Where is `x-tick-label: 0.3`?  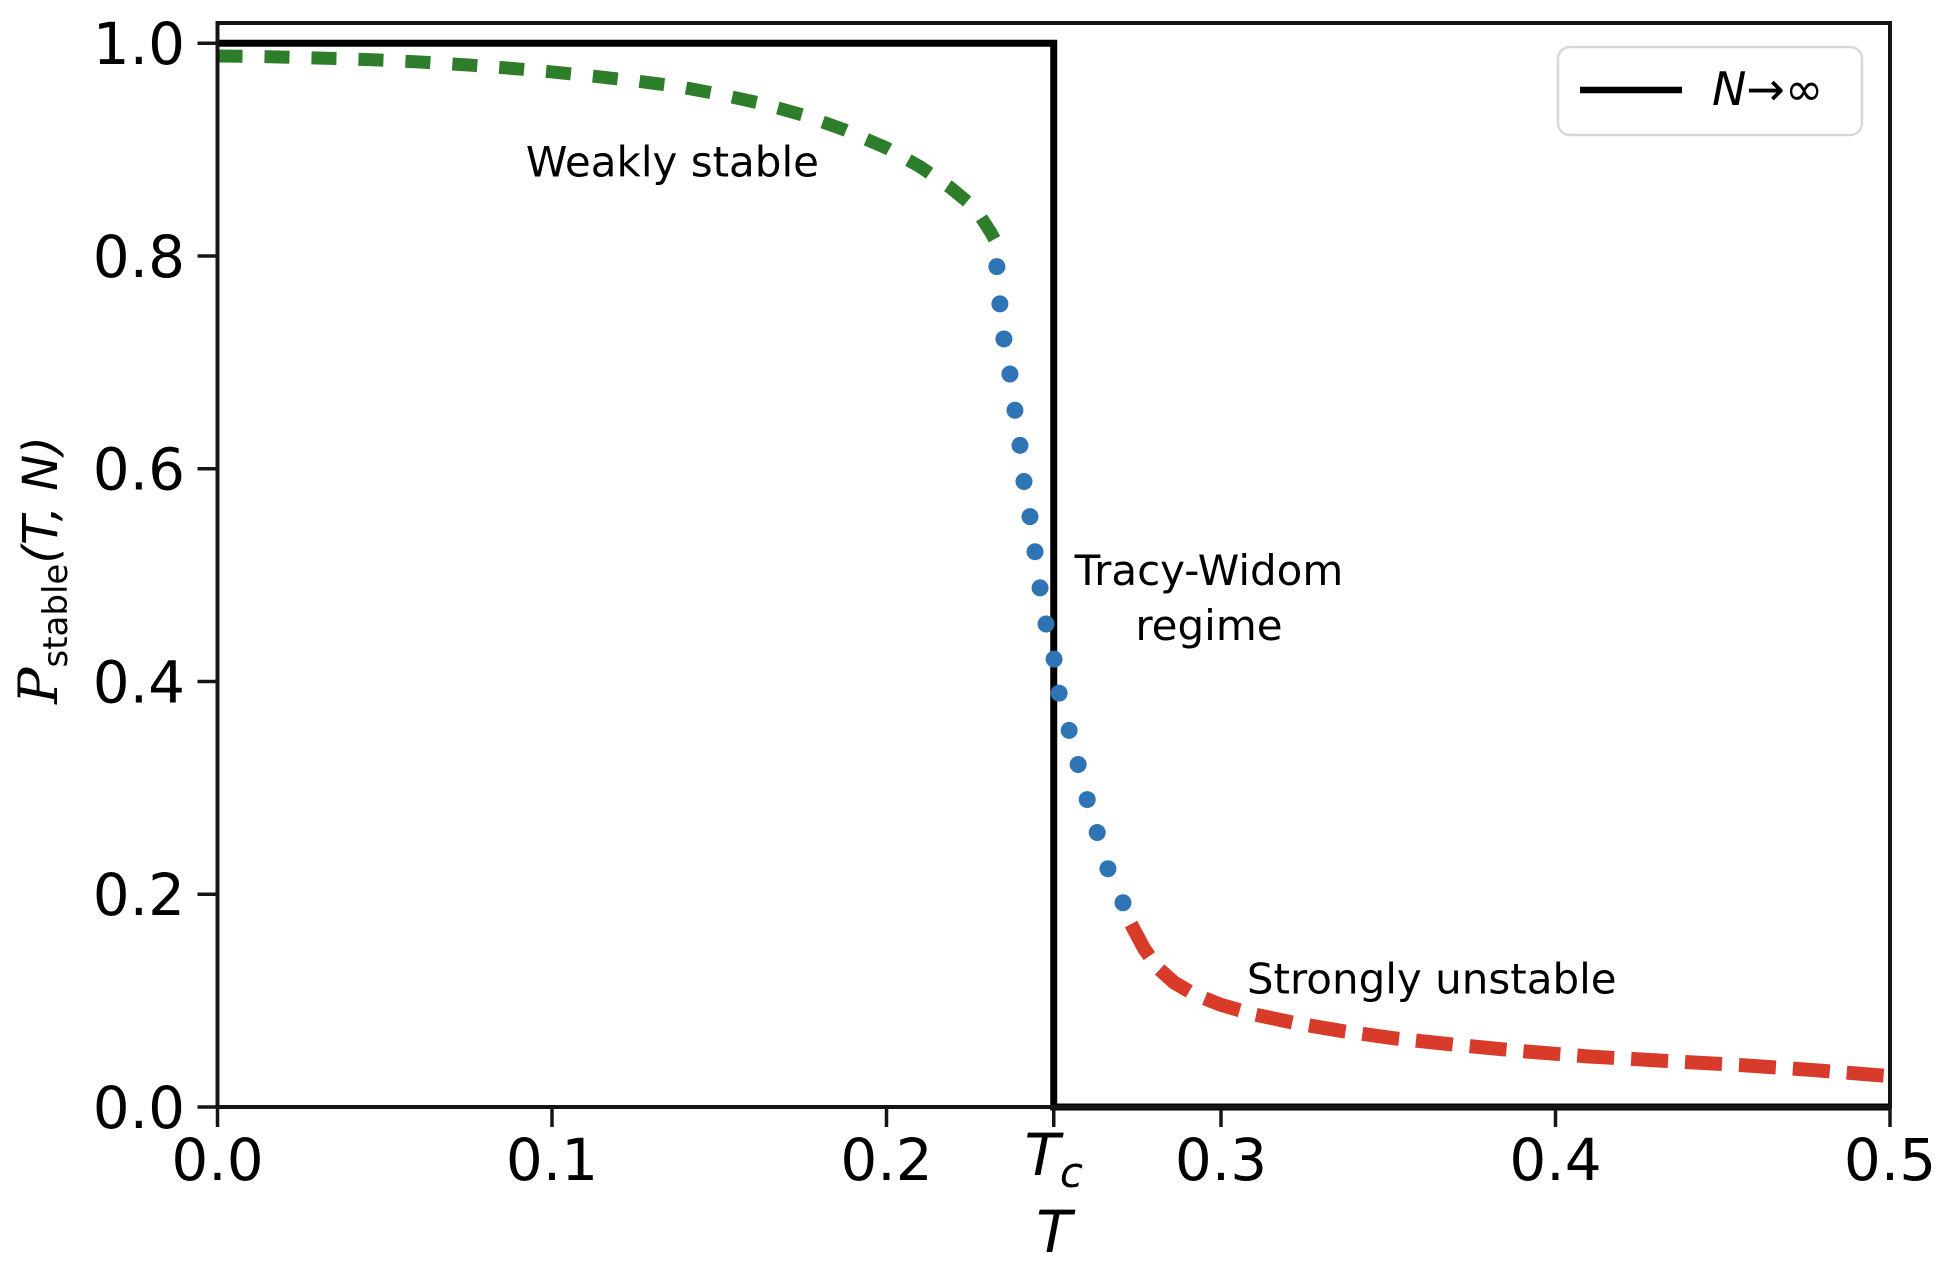 x-tick-label: 0.3 is located at coordinates (1221, 1160).